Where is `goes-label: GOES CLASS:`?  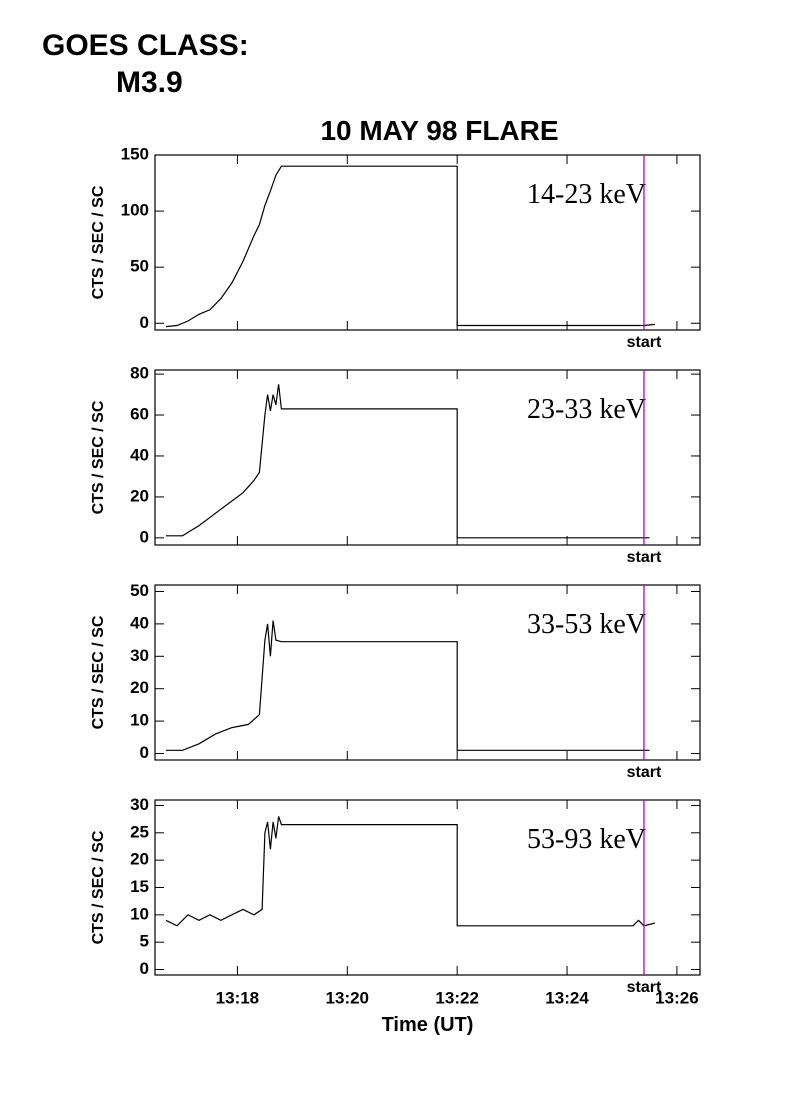 goes-label: GOES CLASS: is located at coordinates (145, 45).